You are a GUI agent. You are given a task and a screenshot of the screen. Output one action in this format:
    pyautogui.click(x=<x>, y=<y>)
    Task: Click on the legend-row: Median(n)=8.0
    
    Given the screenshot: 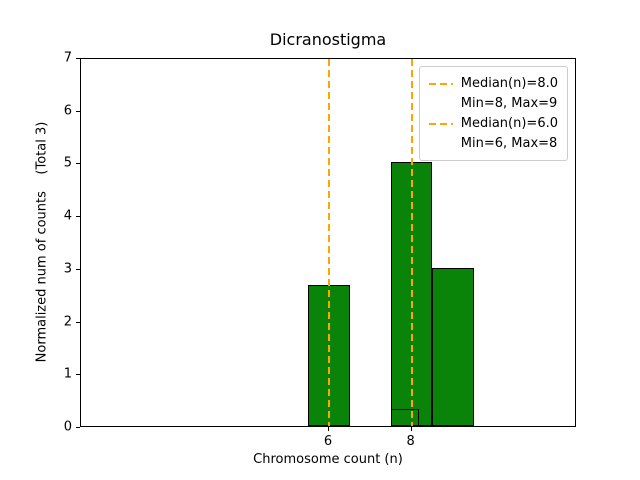 What is the action you would take?
    pyautogui.click(x=493, y=84)
    